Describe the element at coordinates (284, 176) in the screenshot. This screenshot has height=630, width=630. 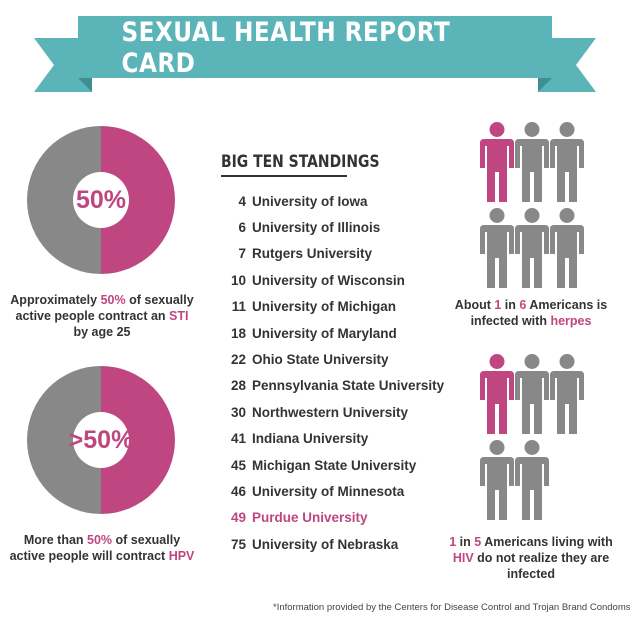
I see `standings-title-underline` at that location.